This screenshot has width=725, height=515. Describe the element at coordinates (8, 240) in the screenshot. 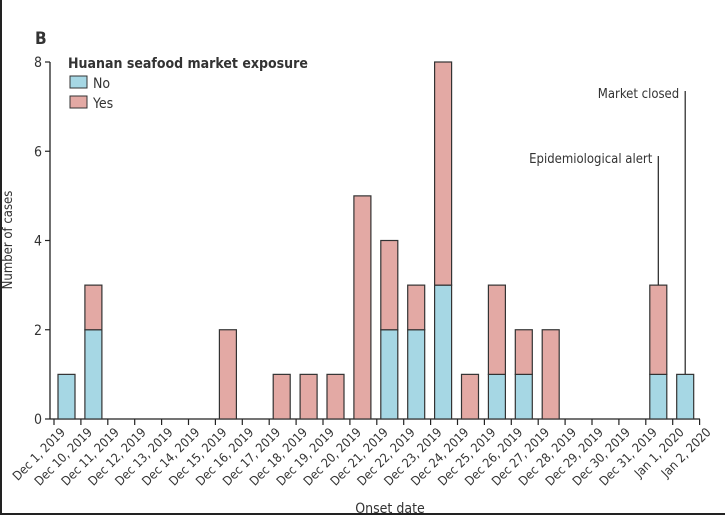

I see `y-axis-label: Number of cases` at that location.